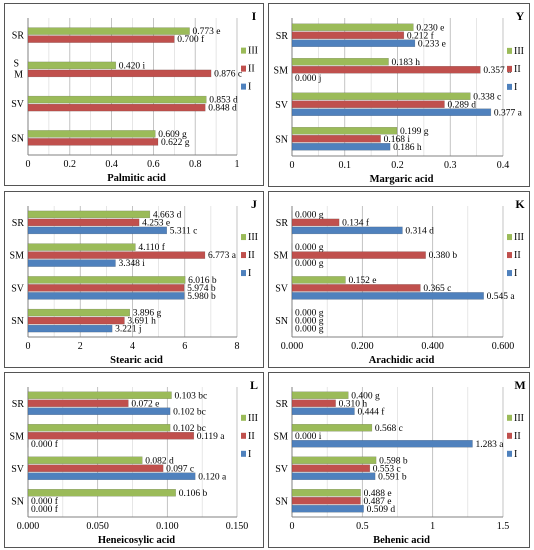 The width and height of the screenshot is (534, 550). What do you see at coordinates (254, 204) in the screenshot?
I see `panel-letter: J` at bounding box center [254, 204].